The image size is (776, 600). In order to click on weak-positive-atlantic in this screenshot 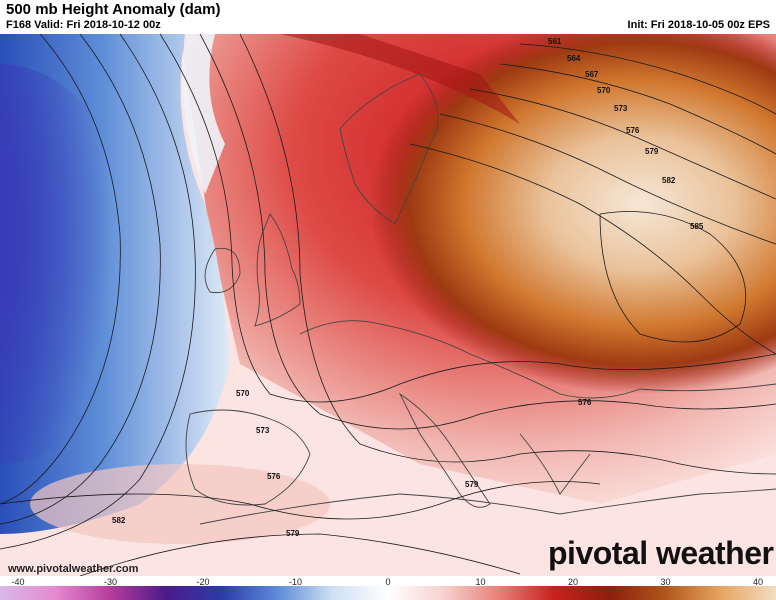, I will do `click(180, 504)`.